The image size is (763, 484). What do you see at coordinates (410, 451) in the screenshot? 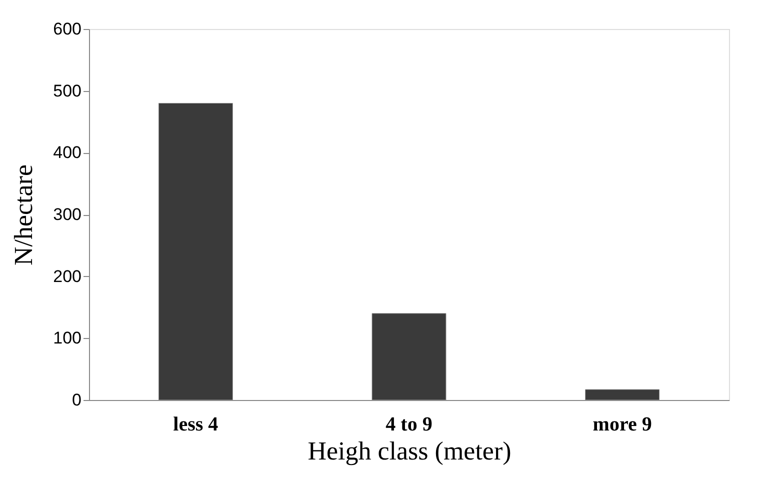
I see `x-axis-title: Heigh class (meter)` at bounding box center [410, 451].